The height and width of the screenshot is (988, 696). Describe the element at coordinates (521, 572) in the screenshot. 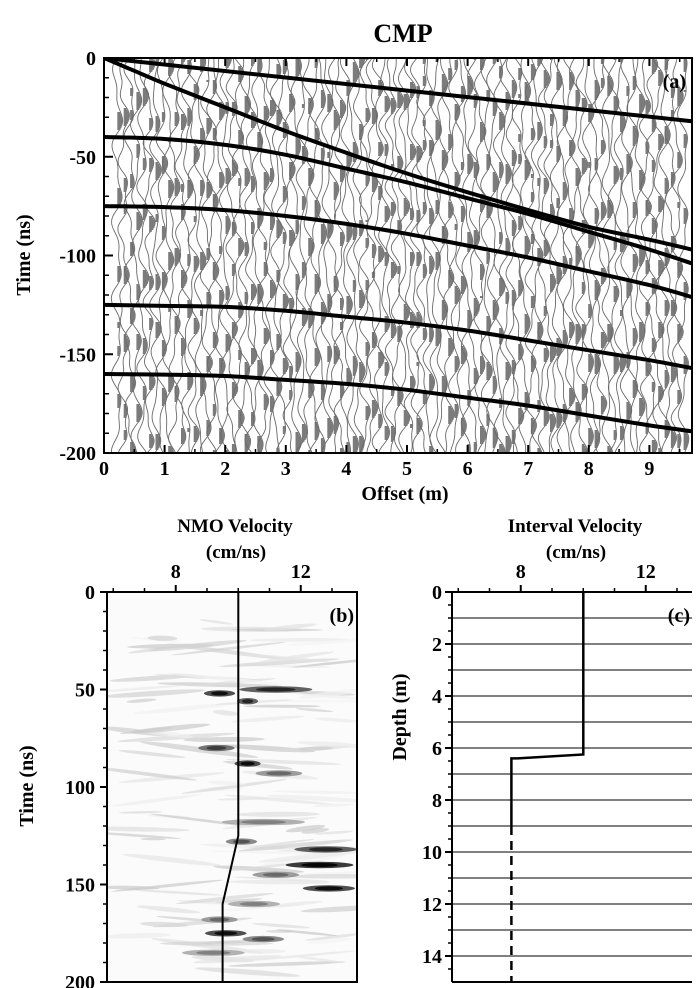

I see `x-tick-label: 8` at that location.